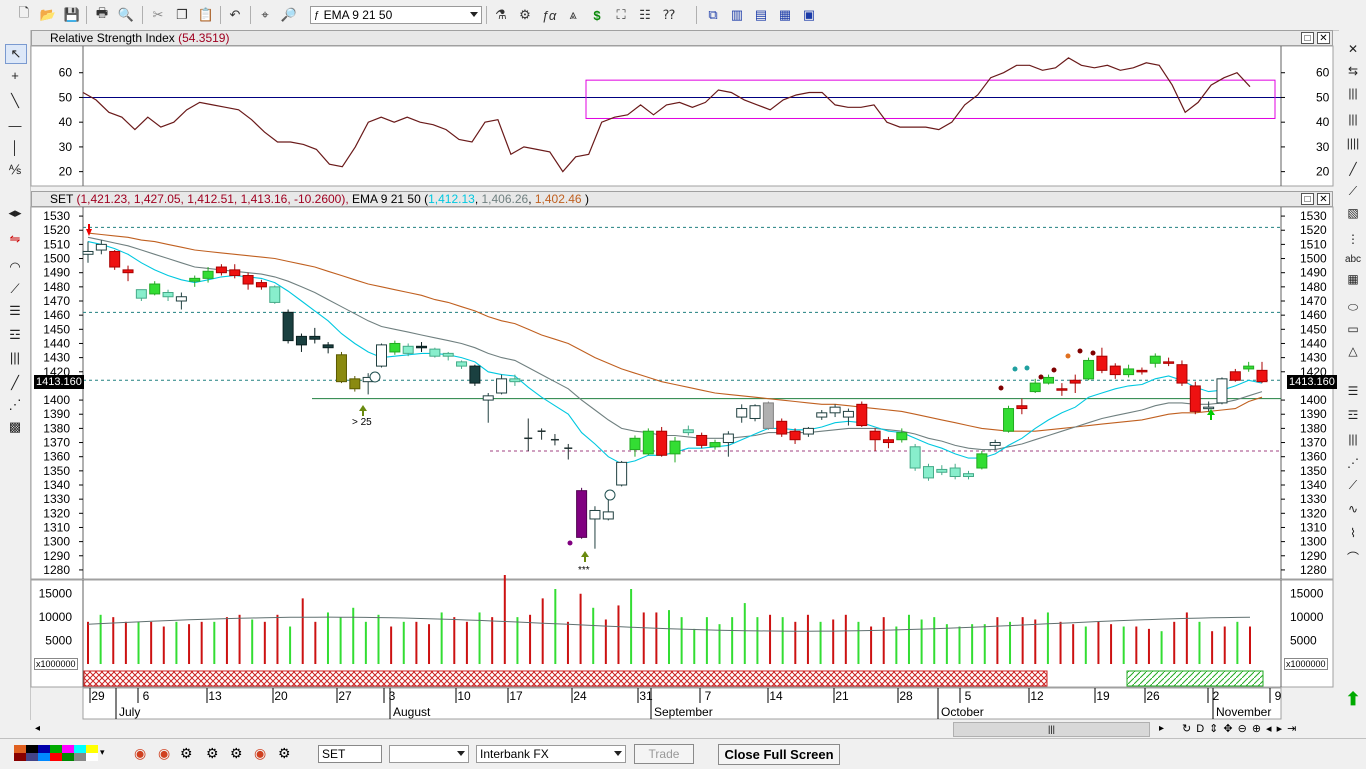  Describe the element at coordinates (182, 14) in the screenshot. I see `copy-icon: ❐` at that location.